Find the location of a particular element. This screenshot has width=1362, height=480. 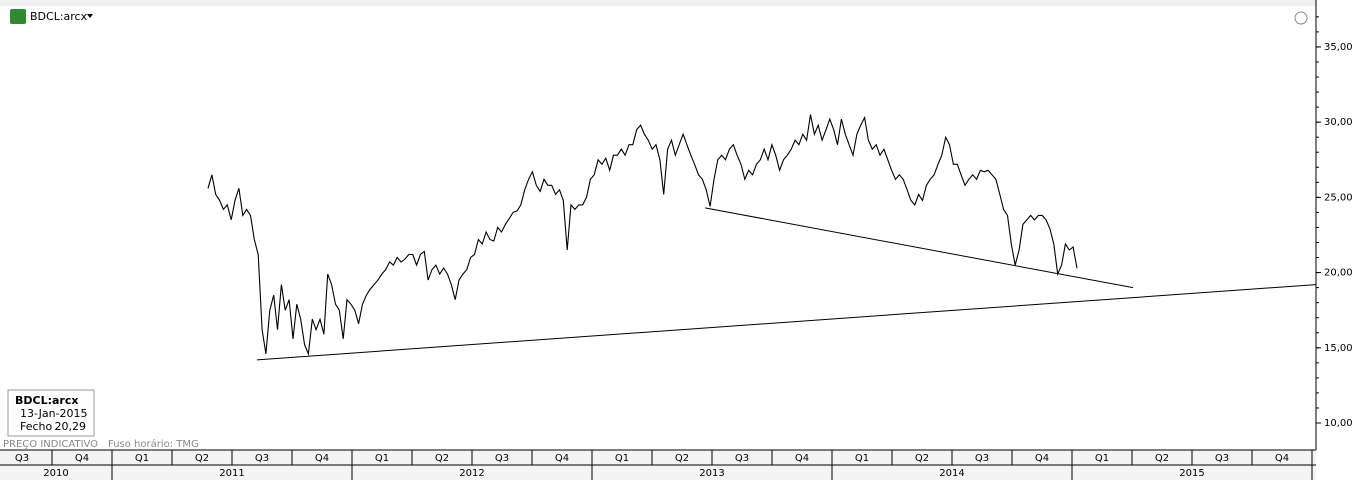

year-label: 2011 is located at coordinates (231, 473).